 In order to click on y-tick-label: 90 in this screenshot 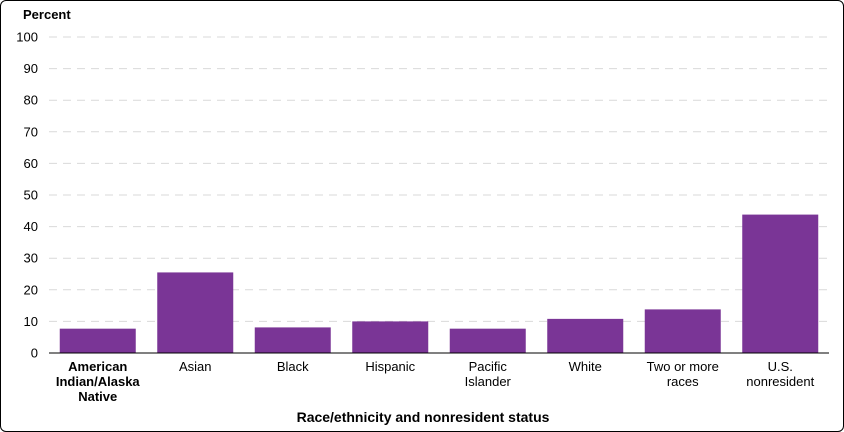, I will do `click(31, 68)`.